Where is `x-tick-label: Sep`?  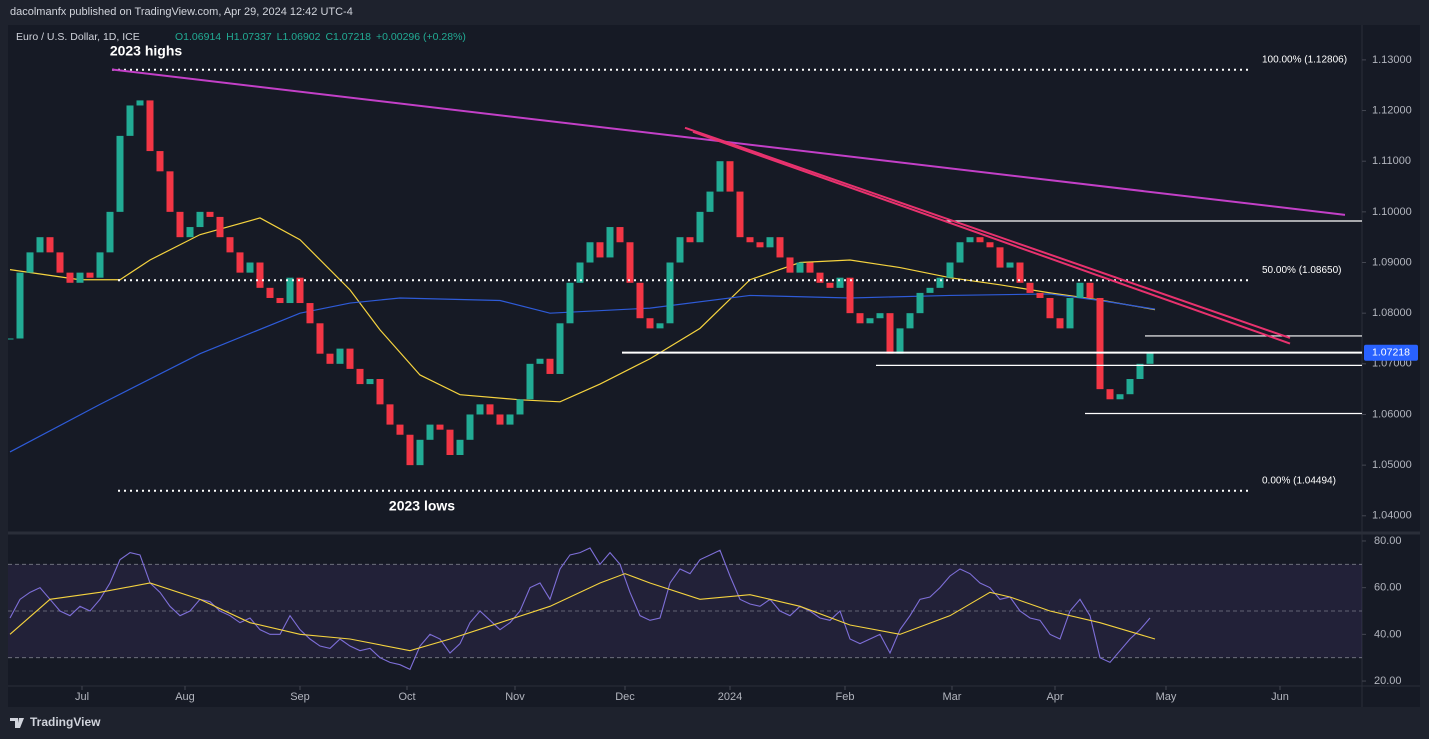
x-tick-label: Sep is located at coordinates (300, 697).